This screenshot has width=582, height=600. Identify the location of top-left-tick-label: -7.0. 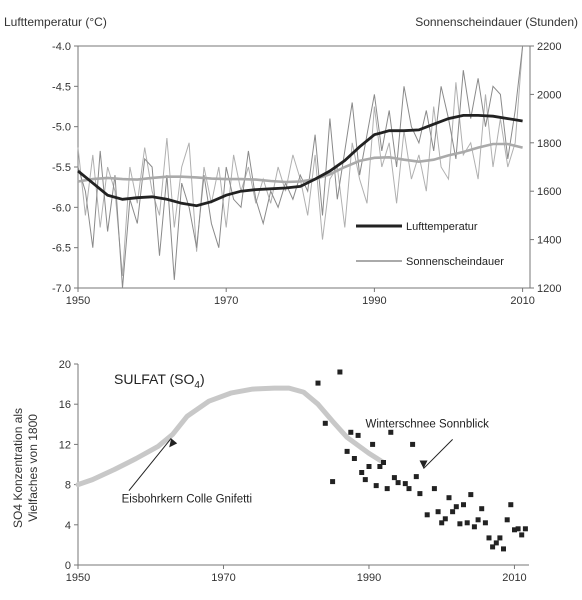
(61, 289).